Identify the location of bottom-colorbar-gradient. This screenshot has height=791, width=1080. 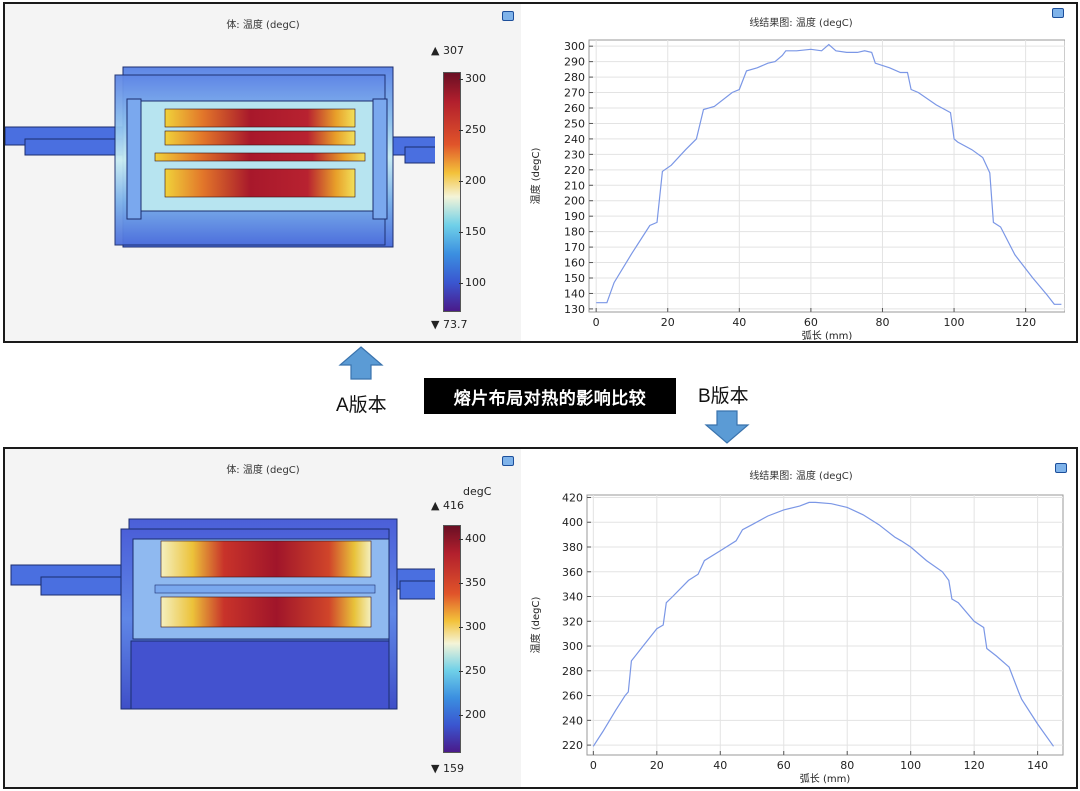
(452, 639).